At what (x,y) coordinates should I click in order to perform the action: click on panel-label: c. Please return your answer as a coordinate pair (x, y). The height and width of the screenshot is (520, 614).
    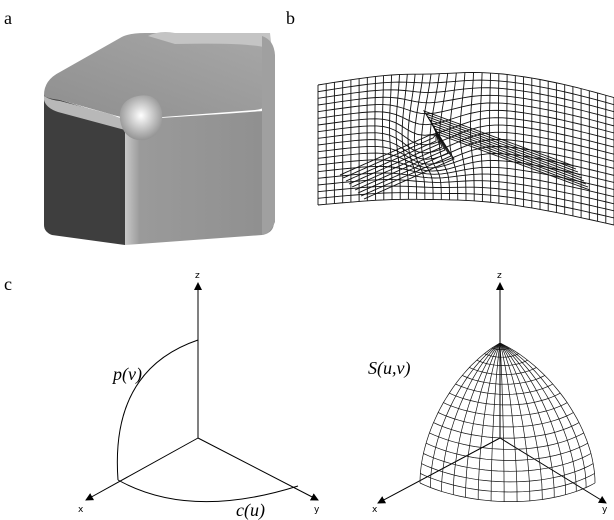
    Looking at the image, I should click on (8, 284).